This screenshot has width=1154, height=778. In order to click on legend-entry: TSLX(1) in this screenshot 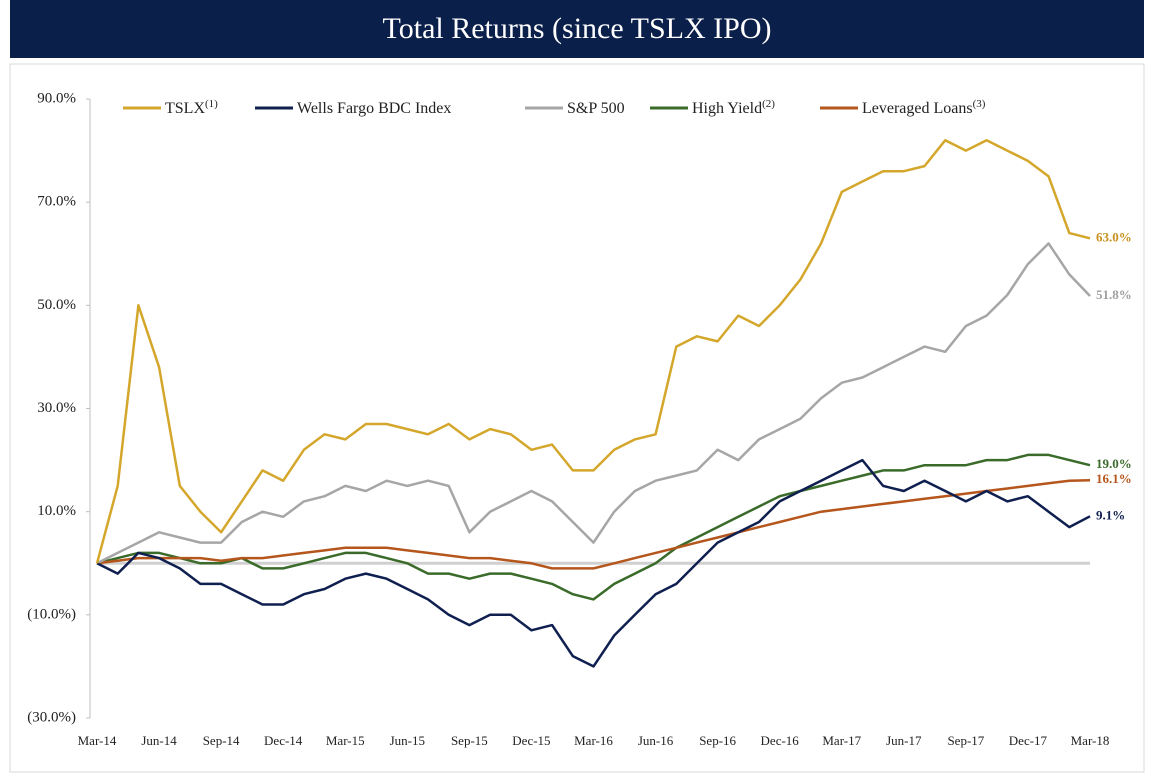, I will do `click(191, 107)`.